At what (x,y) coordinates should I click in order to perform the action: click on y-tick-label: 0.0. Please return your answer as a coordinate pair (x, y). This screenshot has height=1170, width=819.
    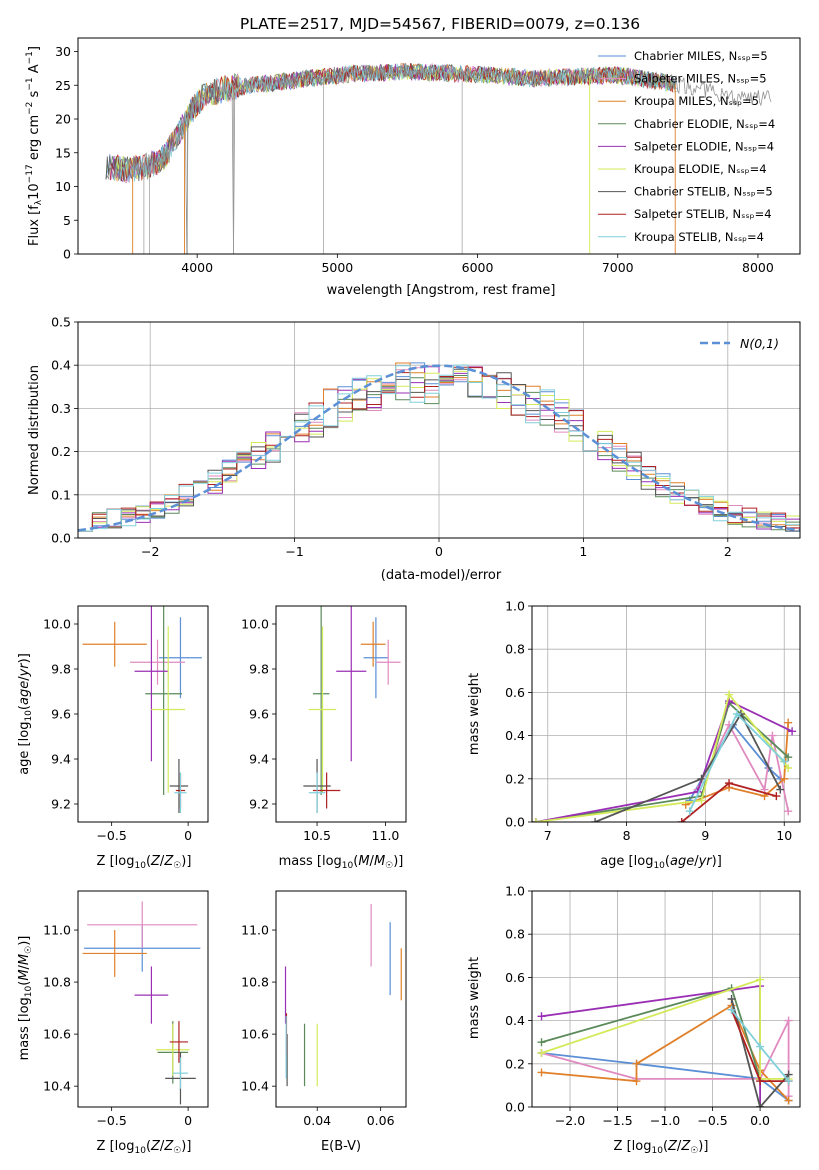
    Looking at the image, I should click on (515, 1107).